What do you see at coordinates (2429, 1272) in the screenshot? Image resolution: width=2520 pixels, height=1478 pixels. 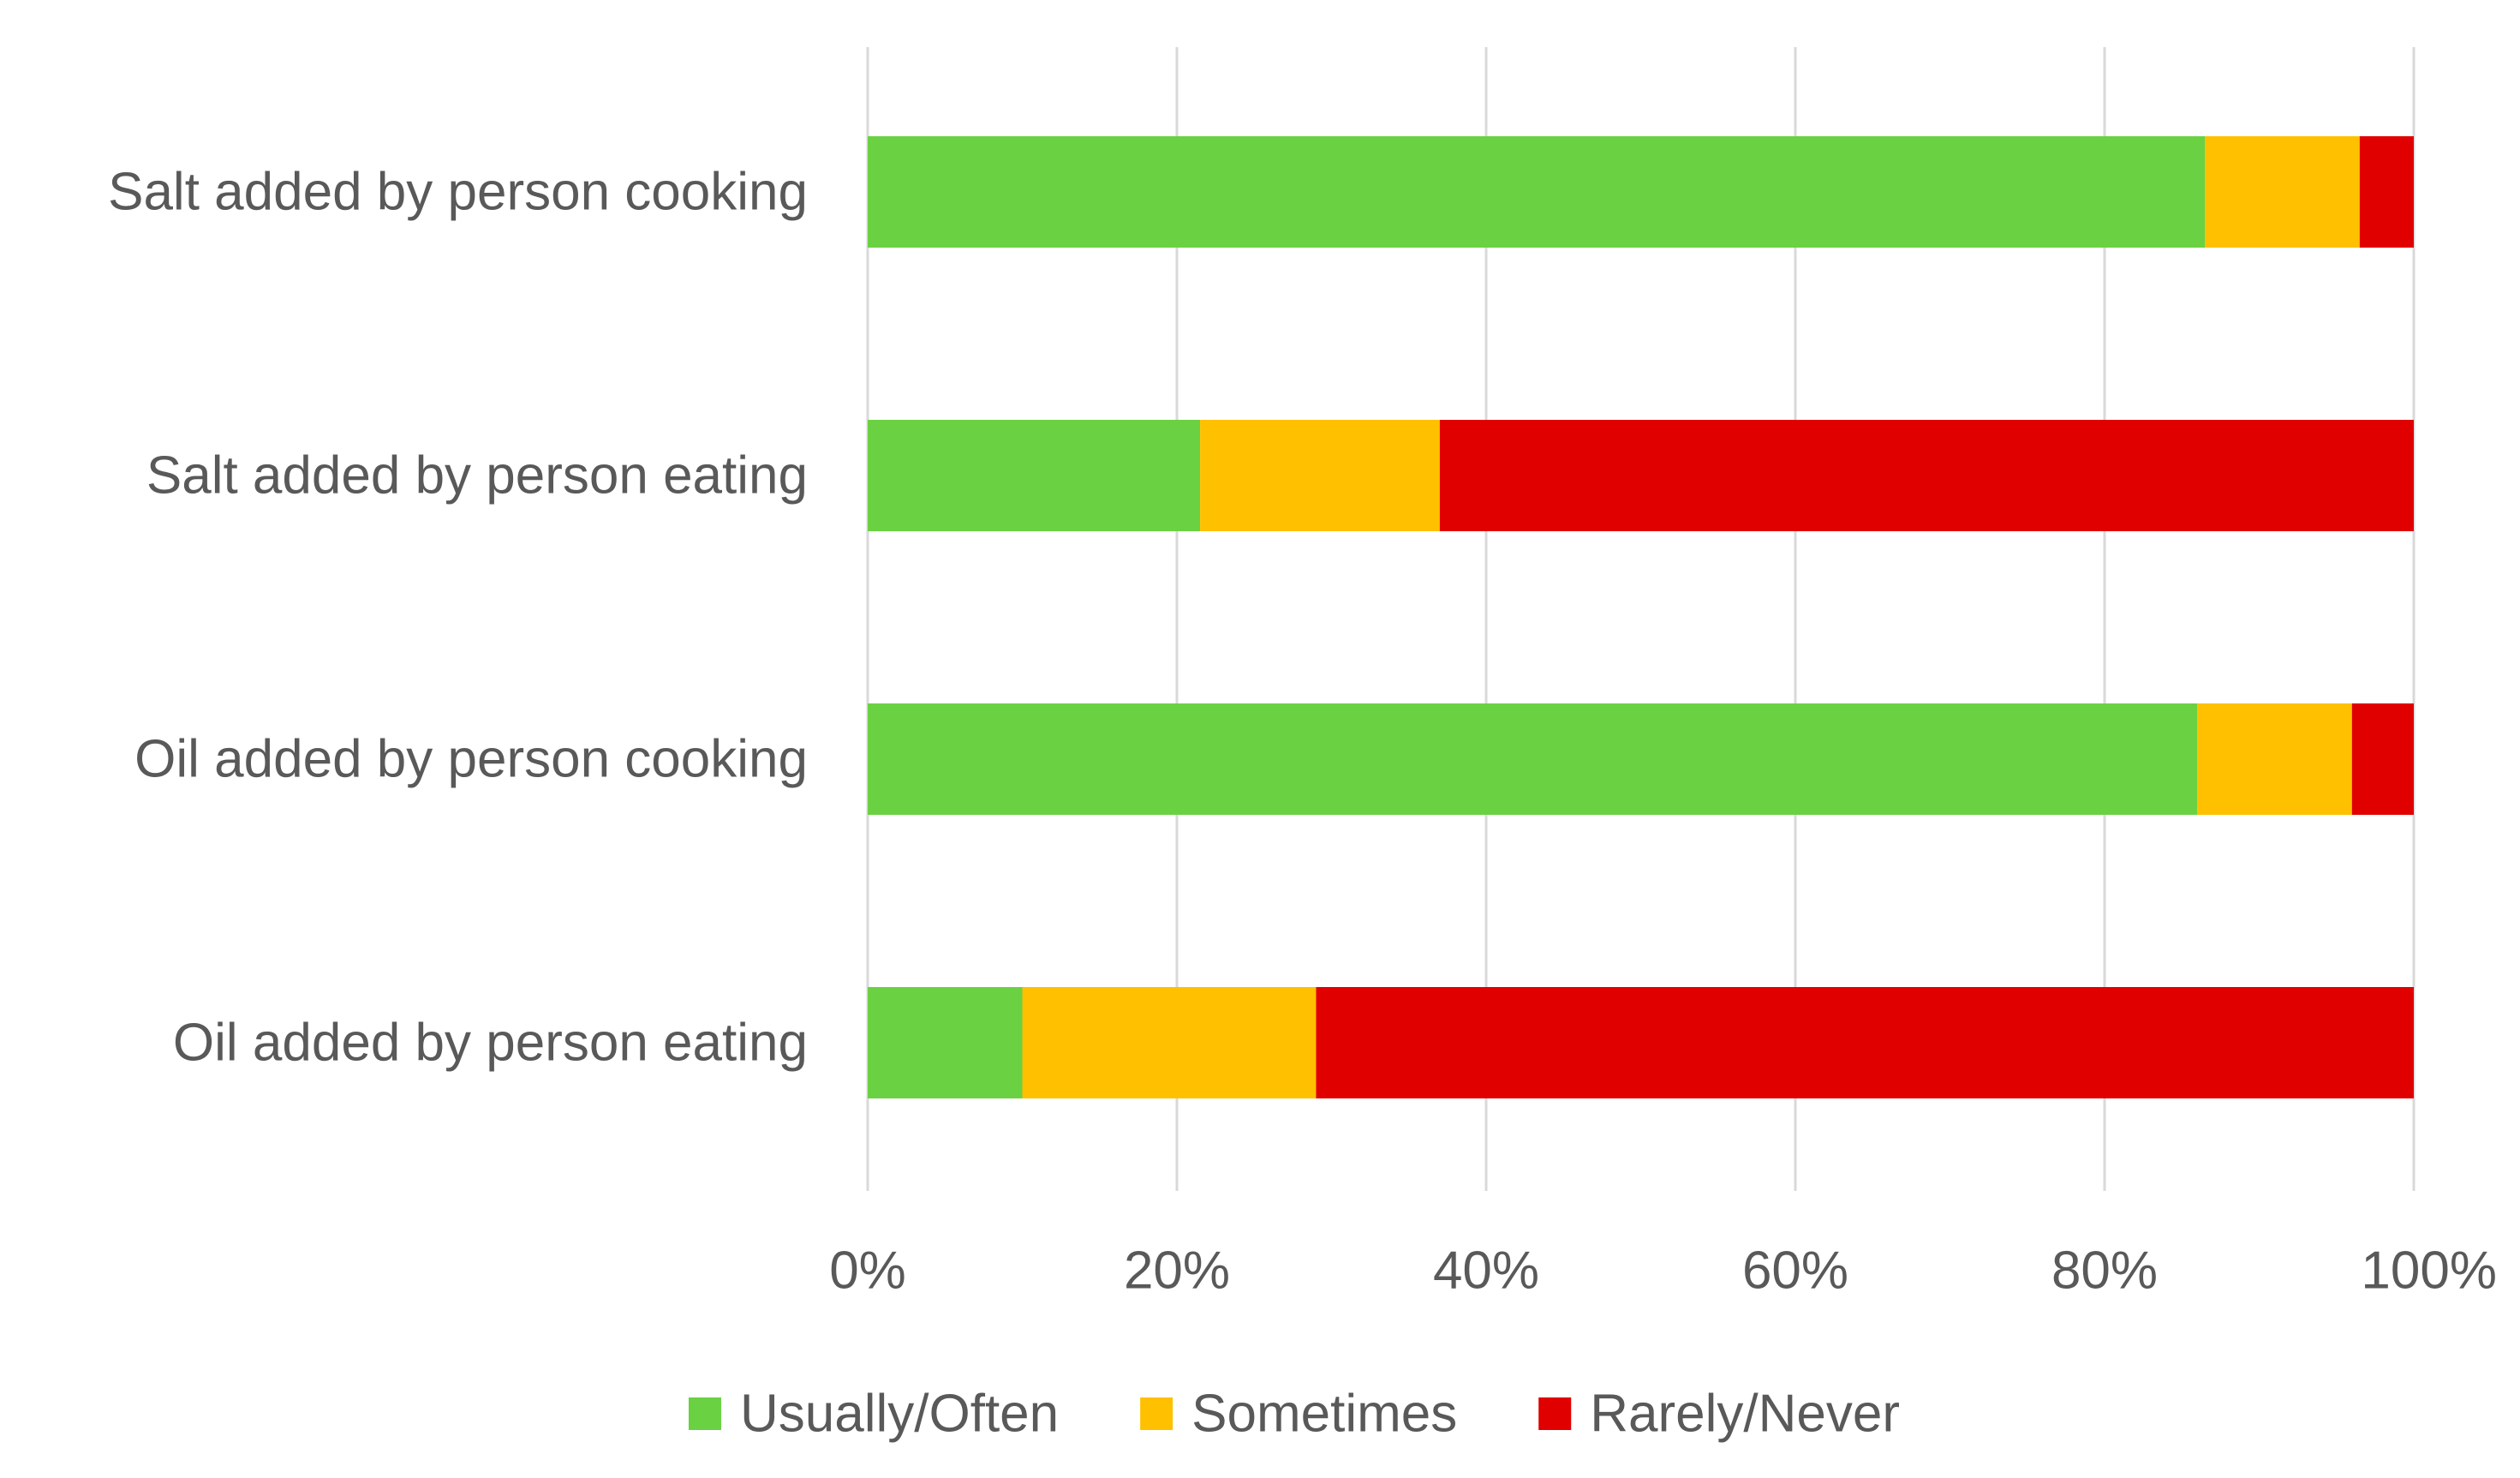 I see `x-tick-label-5: 100%` at bounding box center [2429, 1272].